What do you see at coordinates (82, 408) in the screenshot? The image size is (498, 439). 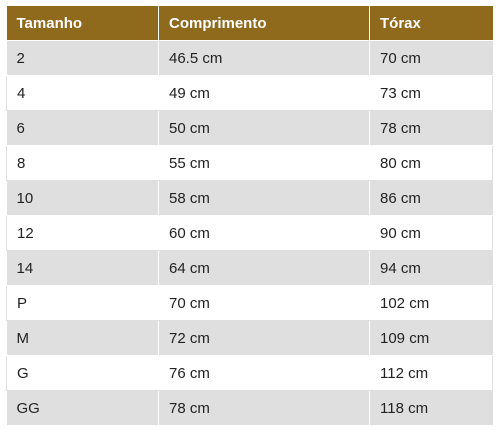 I see `cell-size: GG` at bounding box center [82, 408].